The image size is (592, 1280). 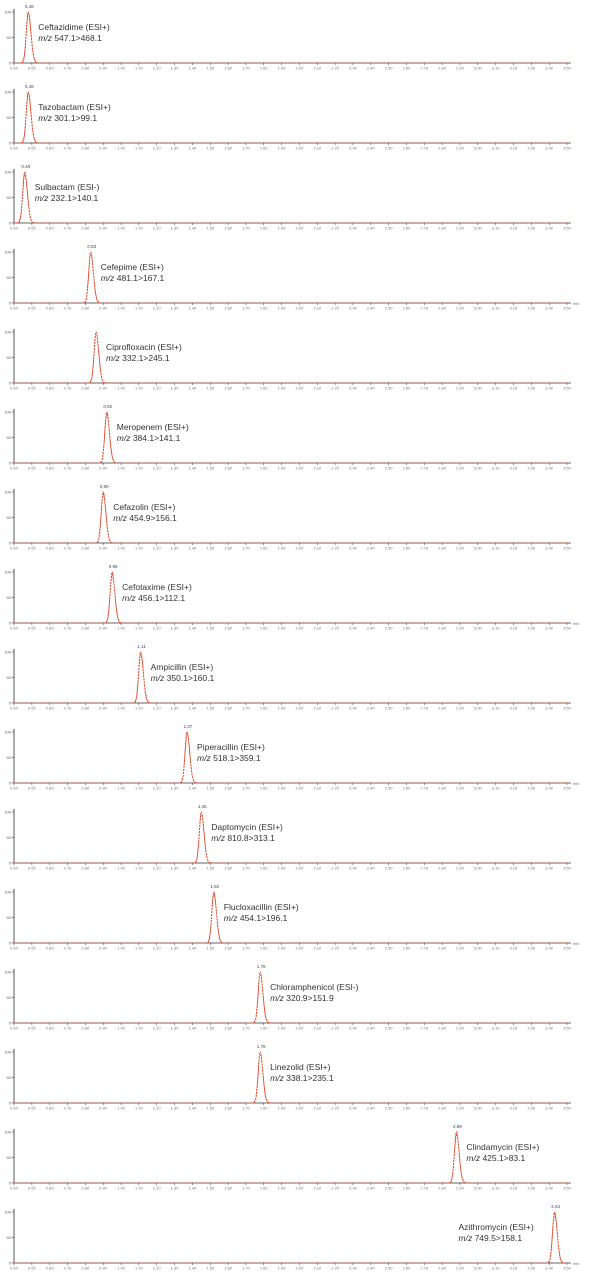 What do you see at coordinates (76, 38) in the screenshot?
I see `mrm-transition: 547.1>468.1` at bounding box center [76, 38].